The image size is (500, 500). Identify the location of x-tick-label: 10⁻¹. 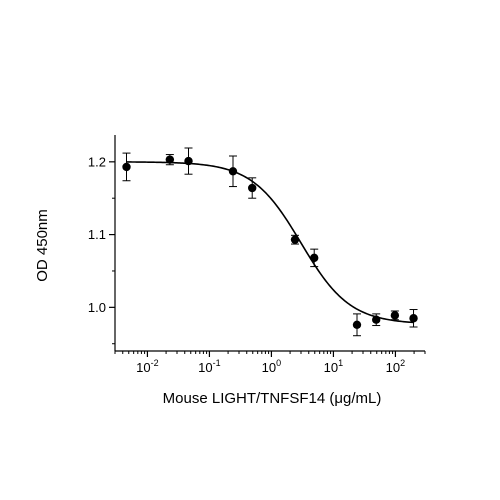
(209, 366).